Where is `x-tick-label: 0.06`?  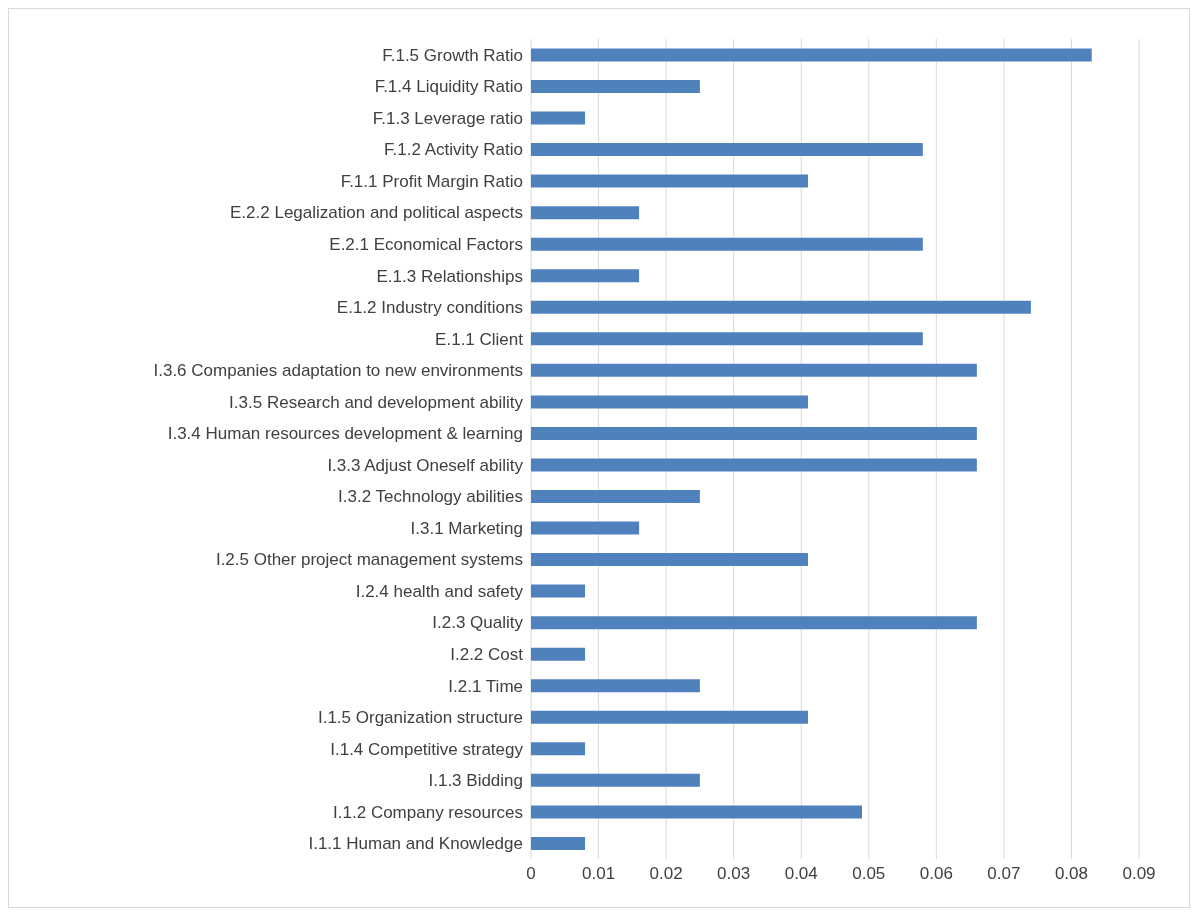 x-tick-label: 0.06 is located at coordinates (936, 874).